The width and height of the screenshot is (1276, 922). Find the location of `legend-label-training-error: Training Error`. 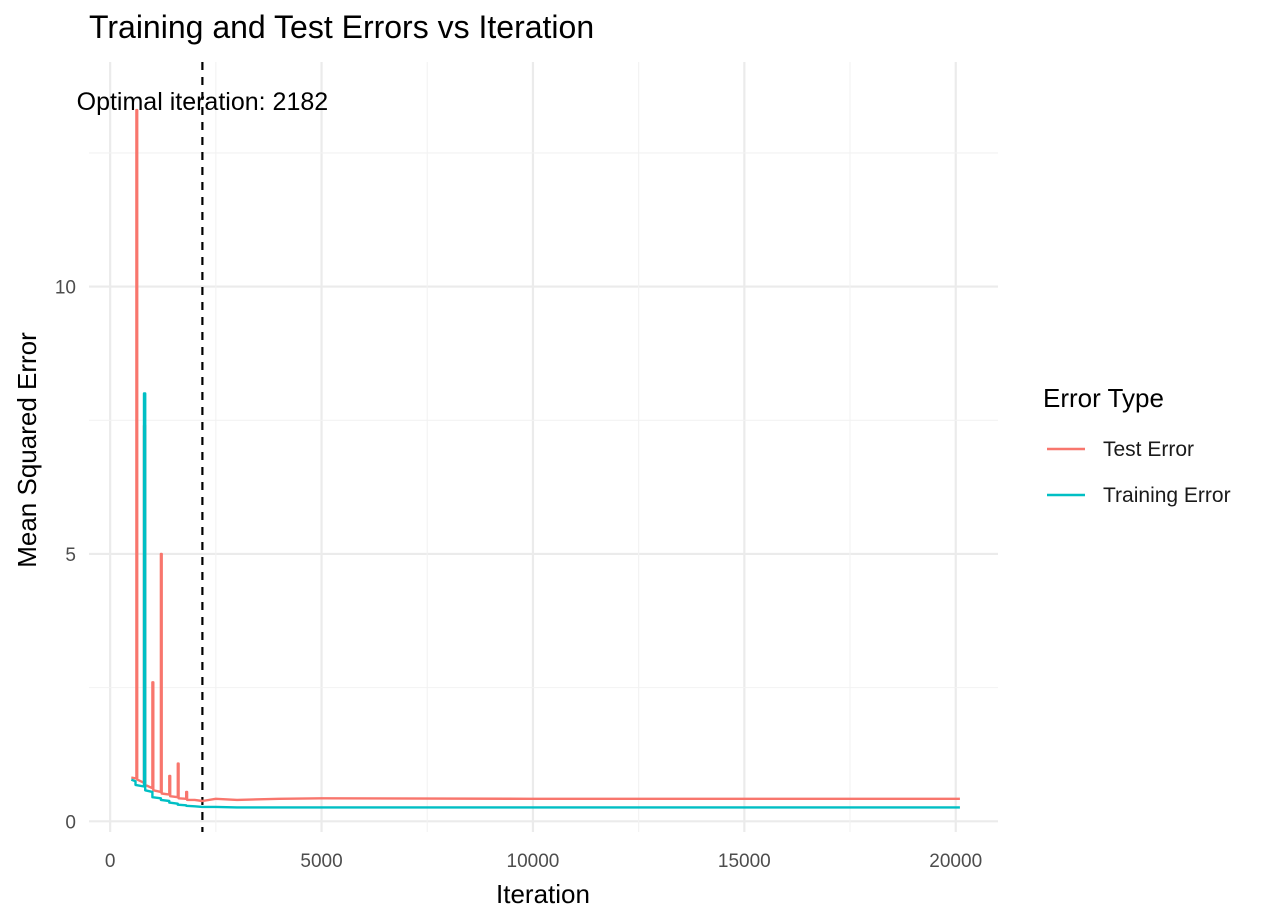

legend-label-training-error: Training Error is located at coordinates (1167, 495).